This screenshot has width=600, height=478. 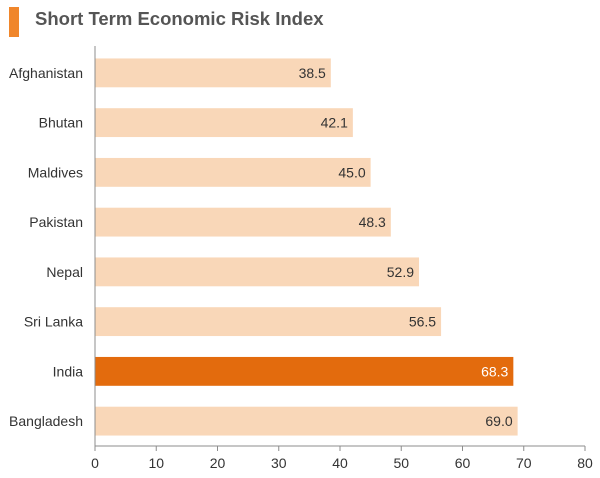 I want to click on x-tick-label-70: 70, so click(x=524, y=463).